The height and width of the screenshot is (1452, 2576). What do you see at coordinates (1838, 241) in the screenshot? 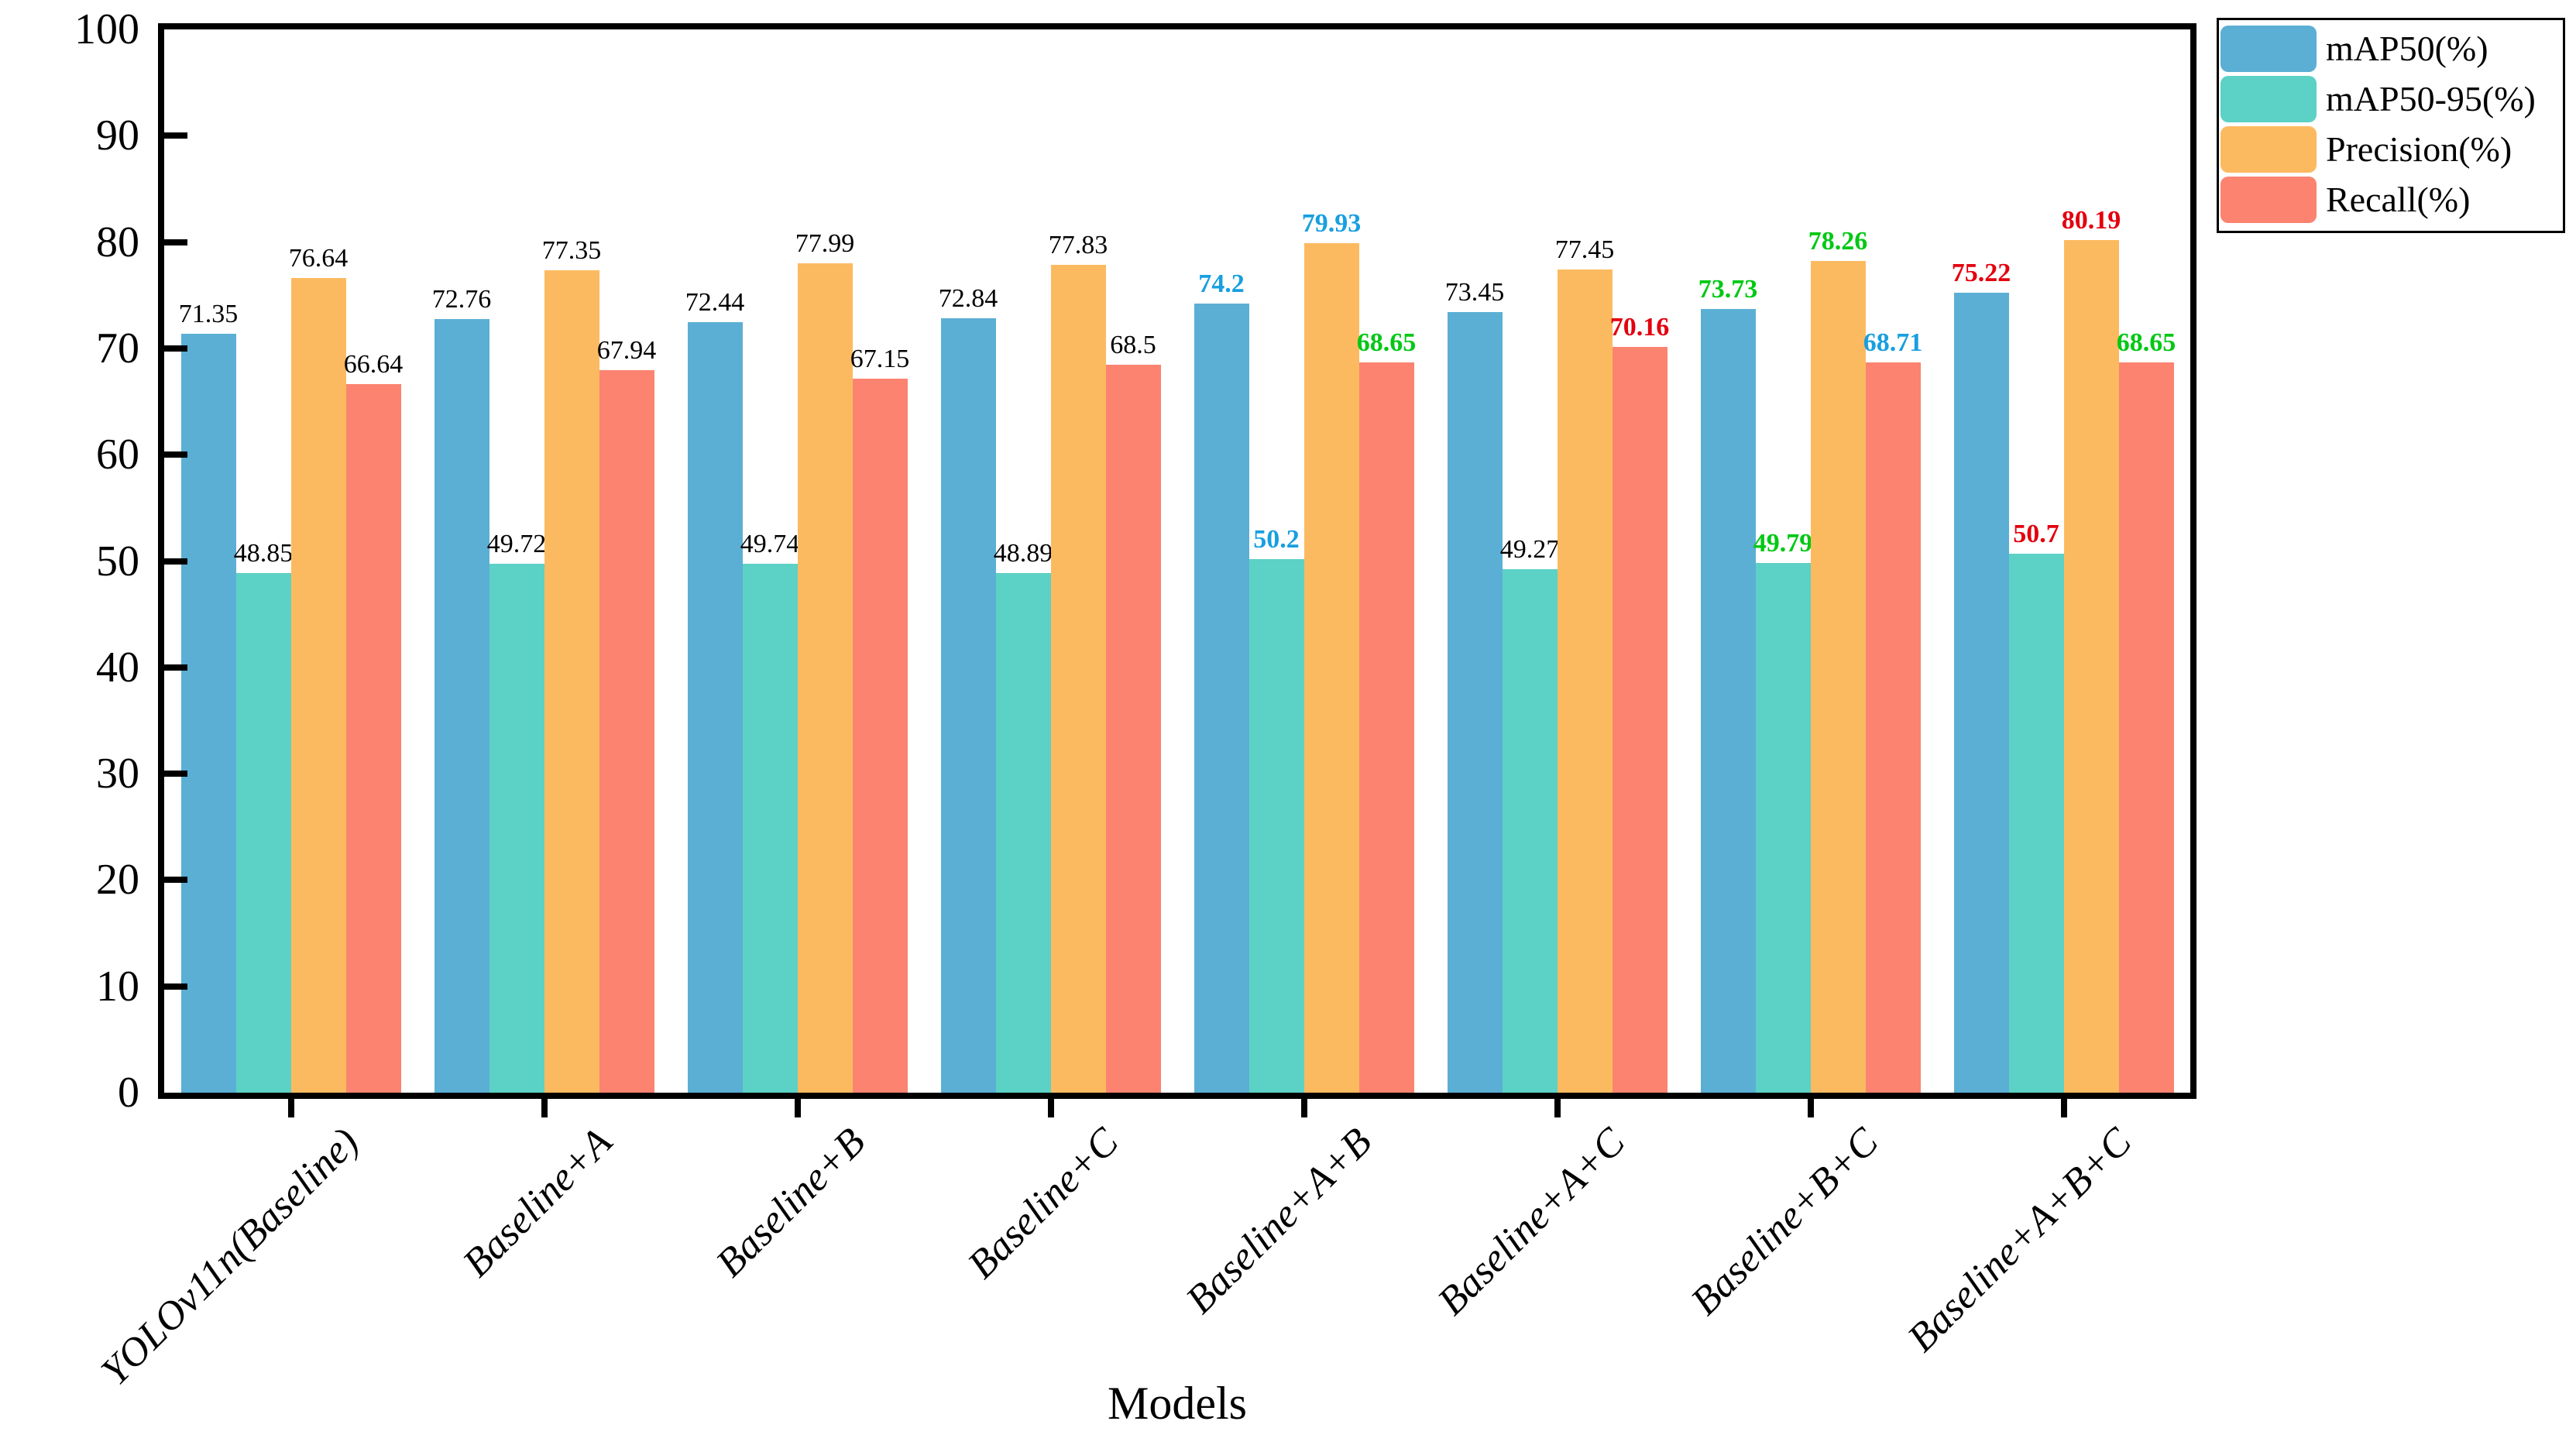
I see `bar-value-label: 78.26` at bounding box center [1838, 241].